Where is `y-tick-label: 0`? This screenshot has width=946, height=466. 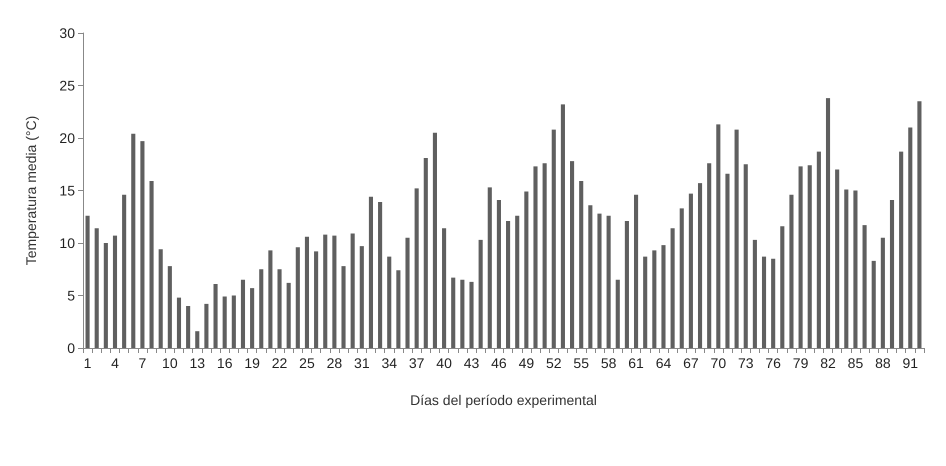
y-tick-label: 0 is located at coordinates (71, 348).